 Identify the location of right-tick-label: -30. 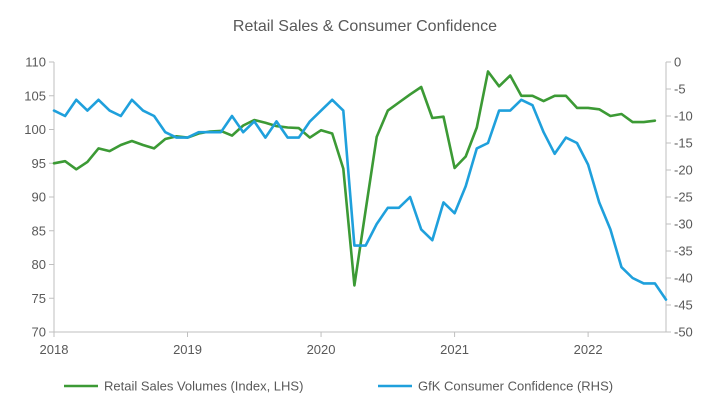
(683, 224).